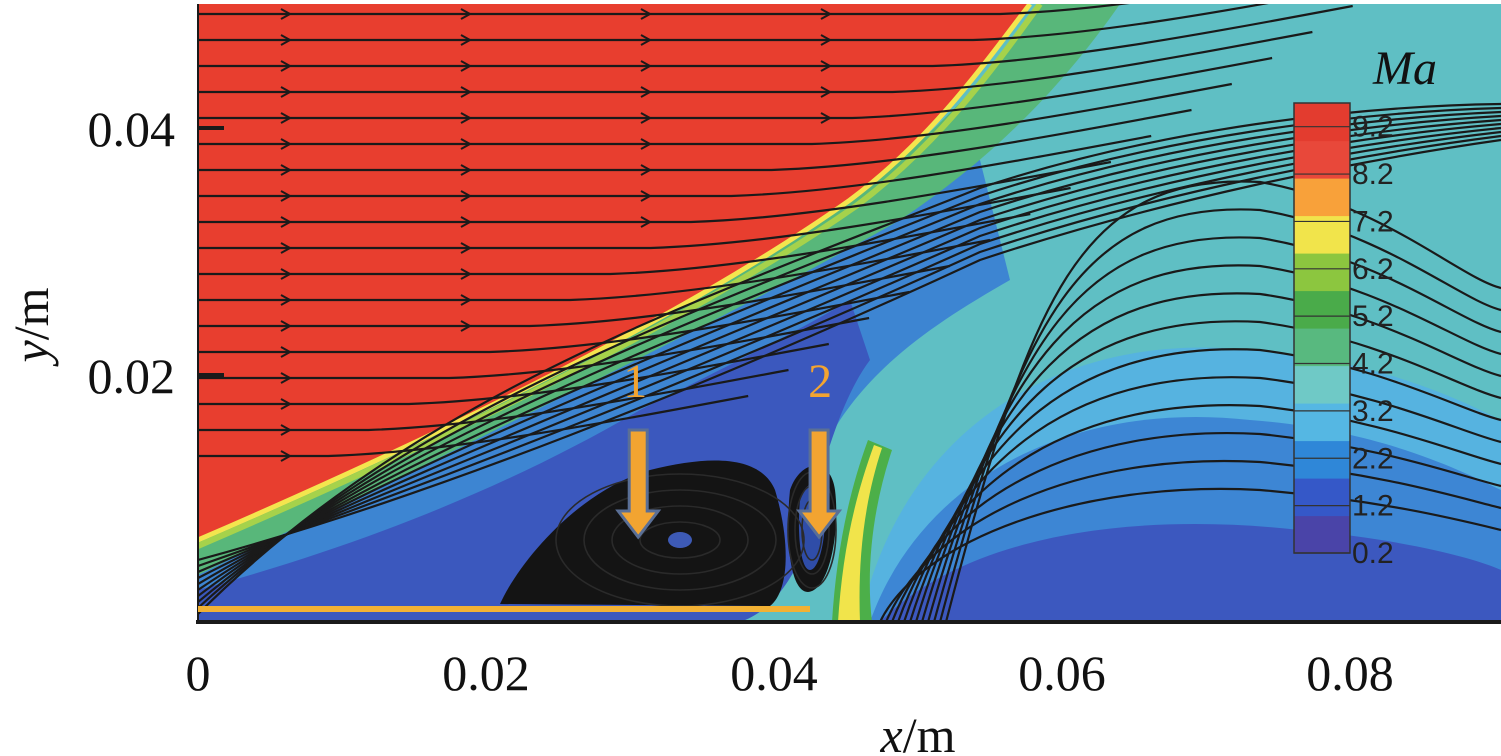 The height and width of the screenshot is (756, 1501). I want to click on colorbar-level-label: 5.2, so click(1373, 316).